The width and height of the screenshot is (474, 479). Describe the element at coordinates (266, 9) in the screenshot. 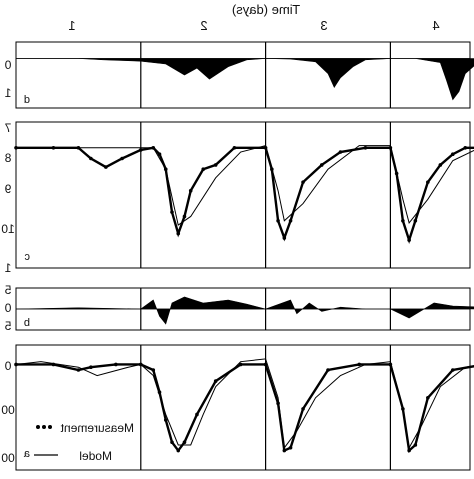

I see `x-axis-title: Time (days)` at that location.